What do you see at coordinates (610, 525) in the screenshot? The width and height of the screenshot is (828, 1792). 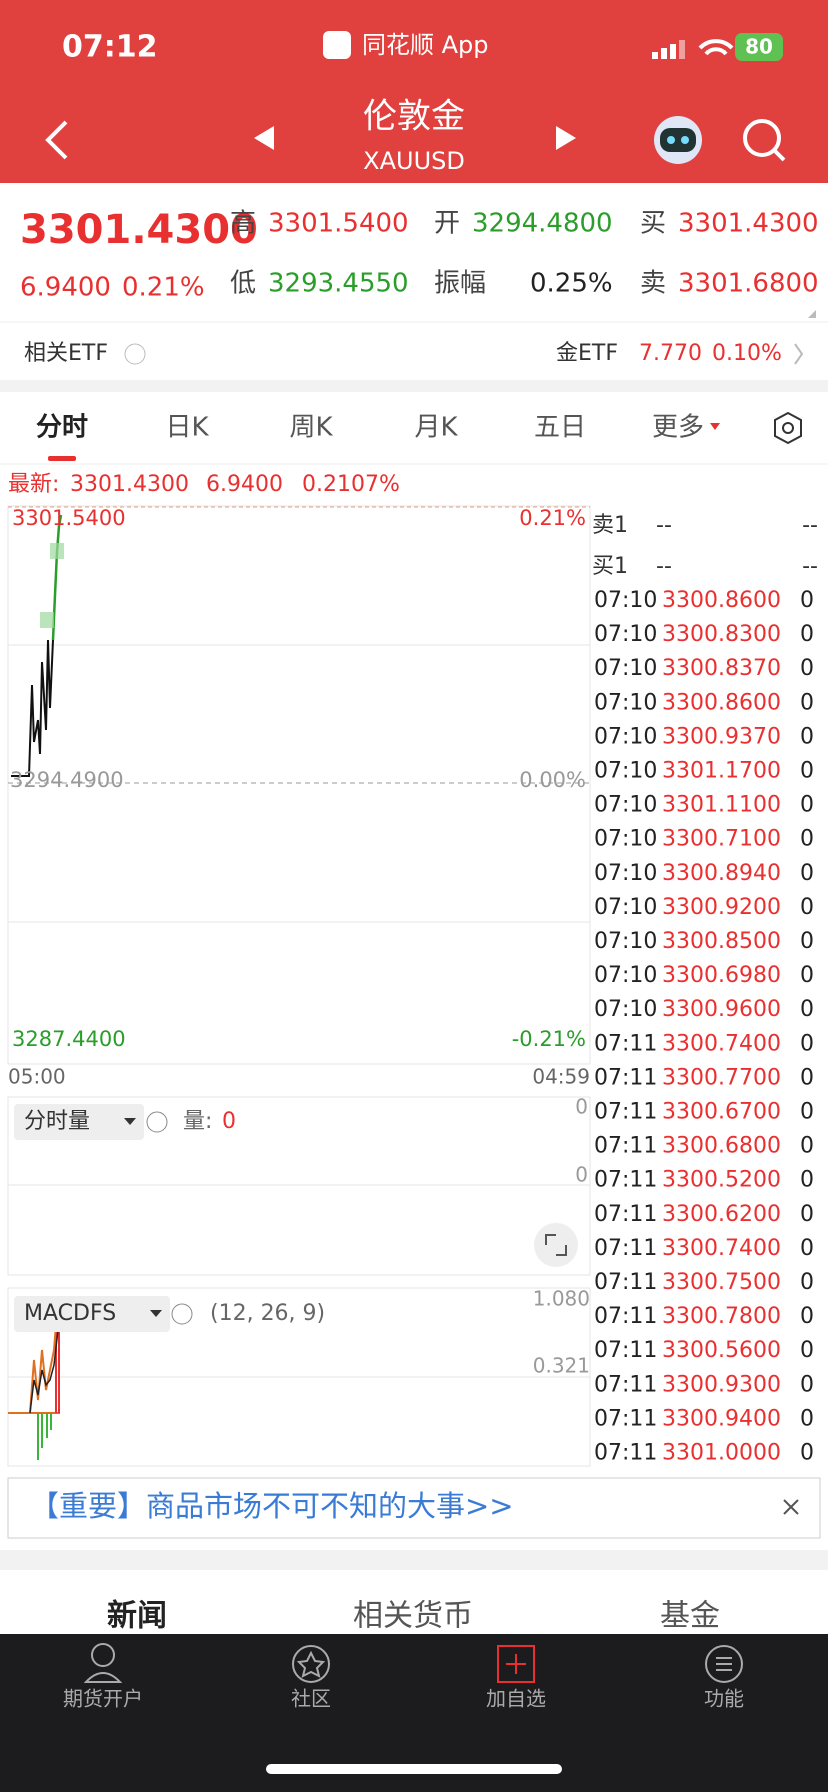 I see `book-label: 卖1` at bounding box center [610, 525].